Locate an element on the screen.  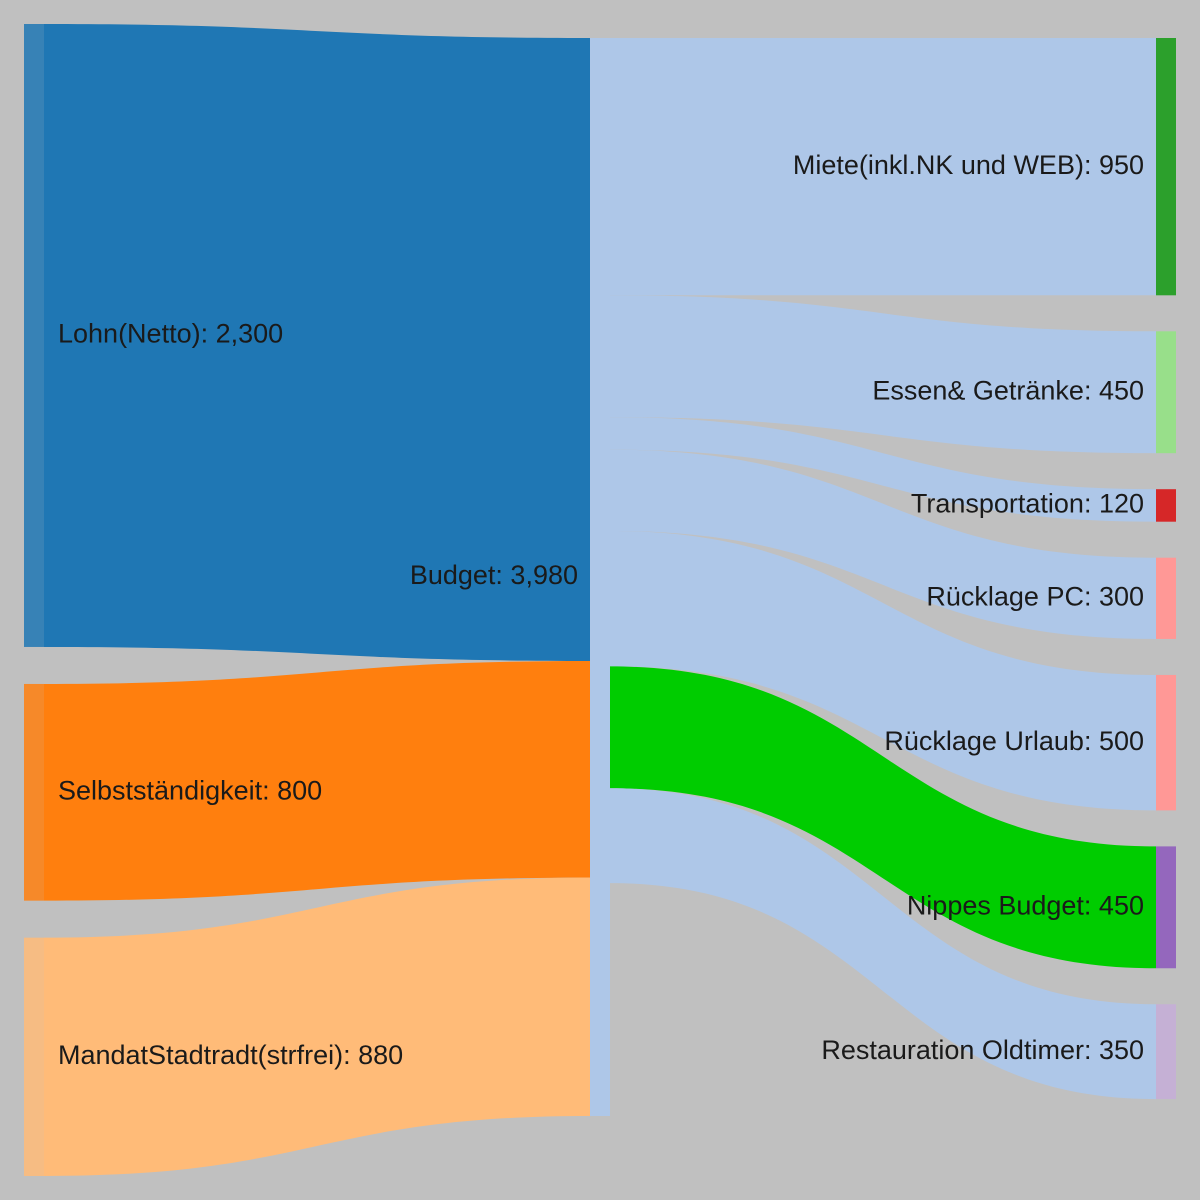
node-label-budget: Budget: 3,980 is located at coordinates (494, 575).